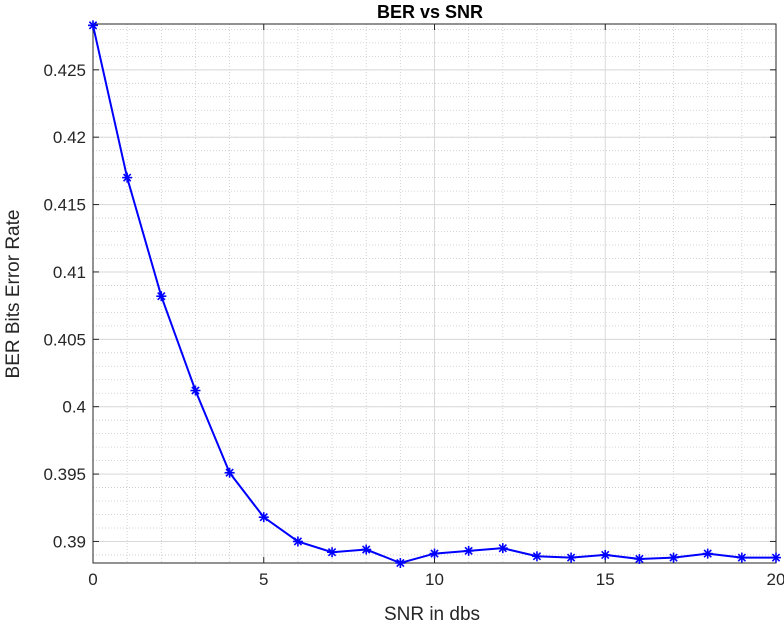 The width and height of the screenshot is (784, 626). I want to click on x-tick-label: 20, so click(775, 579).